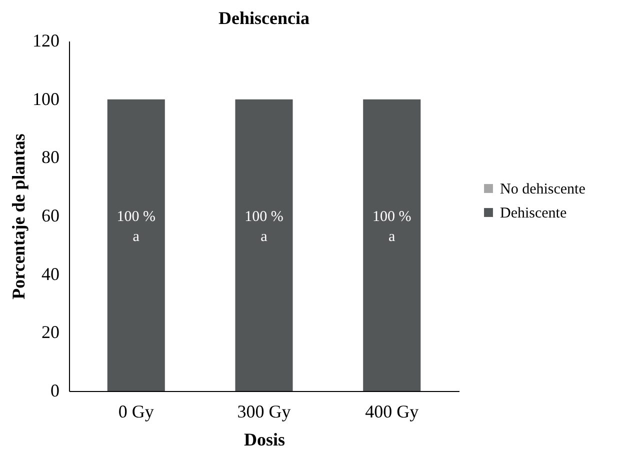 This screenshot has width=628, height=463. I want to click on y-tick-label: 40, so click(51, 274).